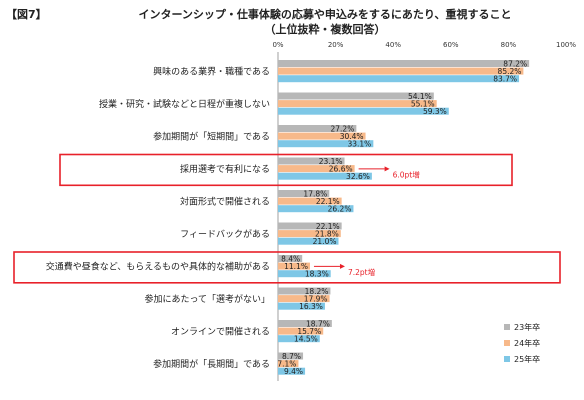 The image size is (584, 400). I want to click on data-label: 26.2%, so click(340, 209).